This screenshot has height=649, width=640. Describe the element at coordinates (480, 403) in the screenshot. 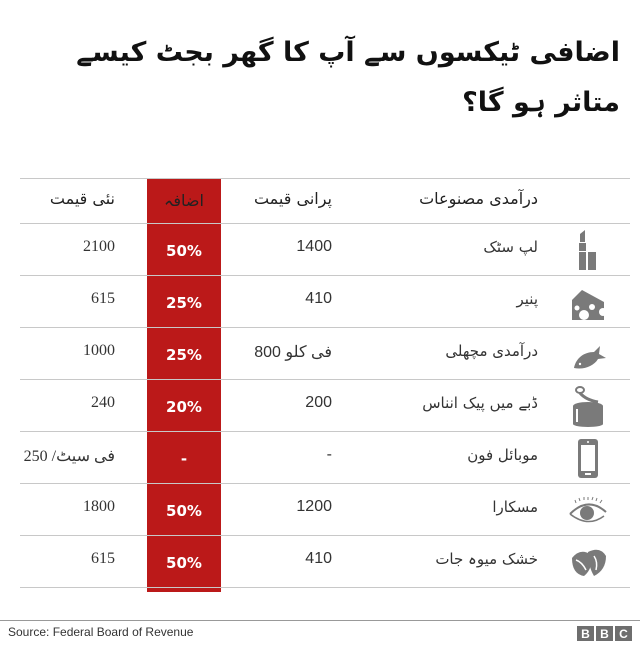

I see `item-name: ڈبے میں پیک انناس` at that location.